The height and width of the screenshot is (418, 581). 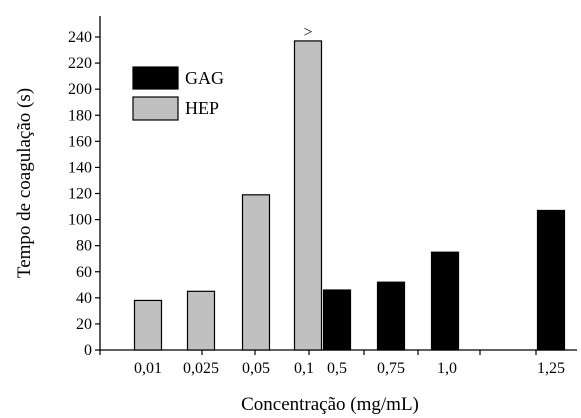 I want to click on y-tick-label: 120, so click(x=80, y=194).